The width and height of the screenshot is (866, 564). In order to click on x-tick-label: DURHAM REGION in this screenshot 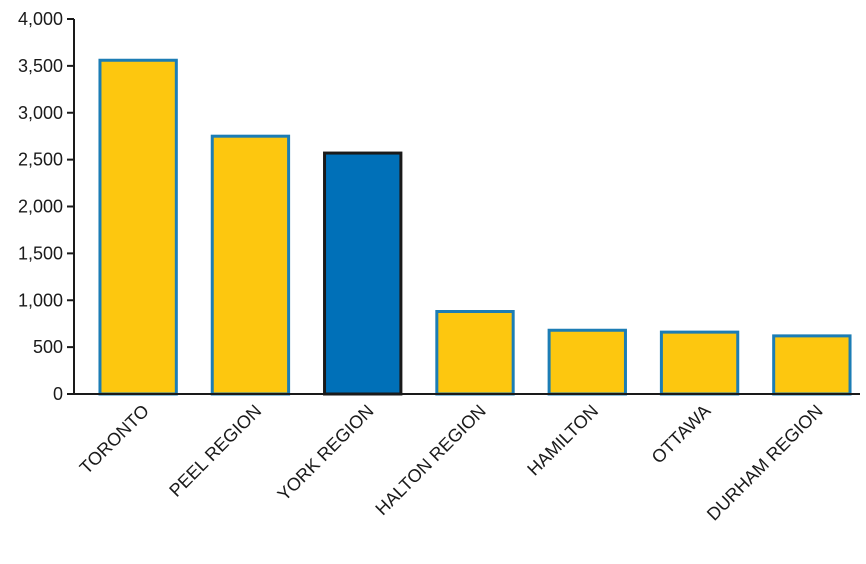, I will do `click(765, 463)`.